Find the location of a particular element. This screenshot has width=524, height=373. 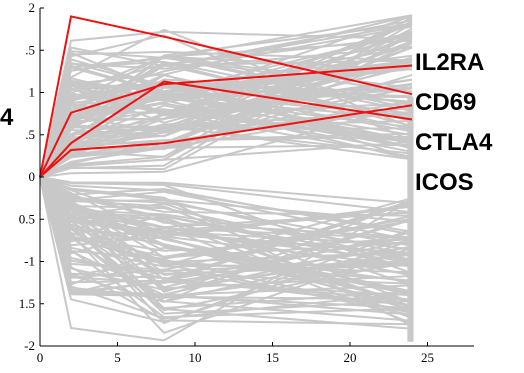

y-axis-label-partial: 4 is located at coordinates (7, 117).